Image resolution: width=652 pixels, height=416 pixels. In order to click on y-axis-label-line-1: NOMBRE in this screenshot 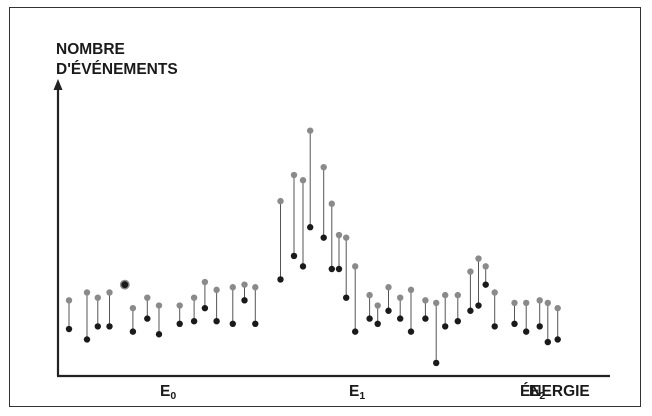, I will do `click(90, 49)`.